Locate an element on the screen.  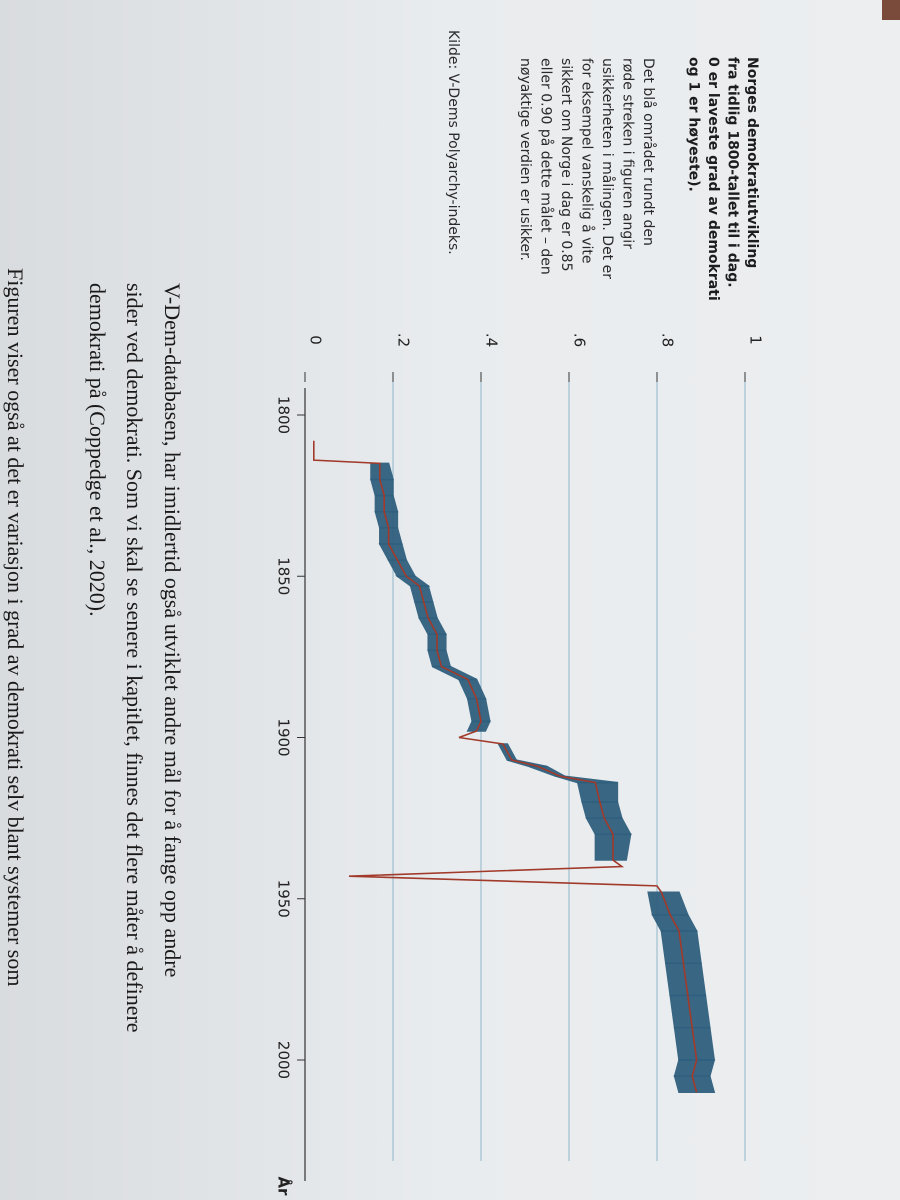
body-text: demokrati på (Coppedge et al., 2020). is located at coordinates (97, 450).